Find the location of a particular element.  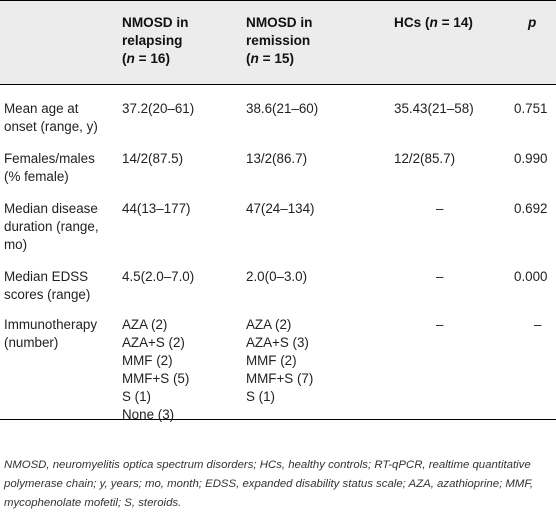

bottom-rule is located at coordinates (278, 419).